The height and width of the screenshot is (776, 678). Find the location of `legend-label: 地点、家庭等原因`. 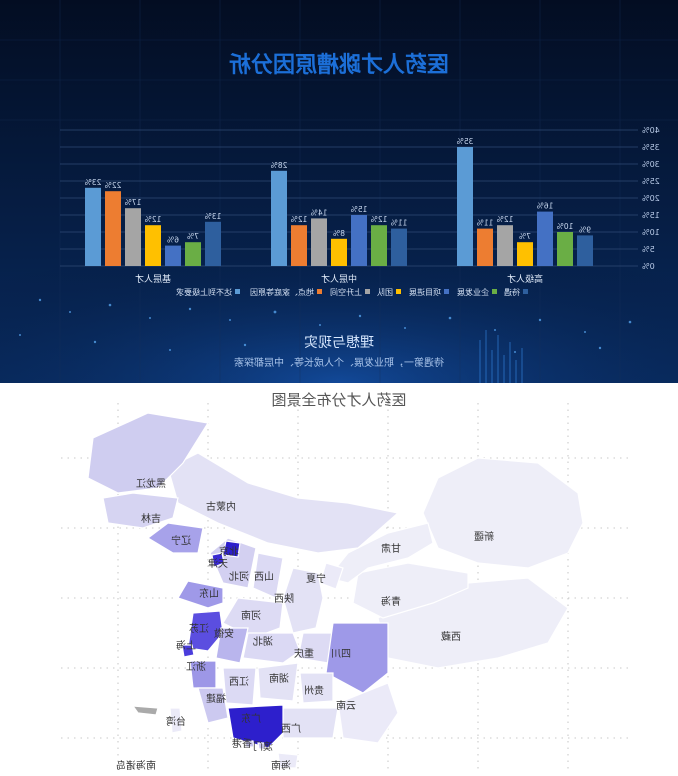

legend-label: 地点、家庭等原因 is located at coordinates (282, 292).